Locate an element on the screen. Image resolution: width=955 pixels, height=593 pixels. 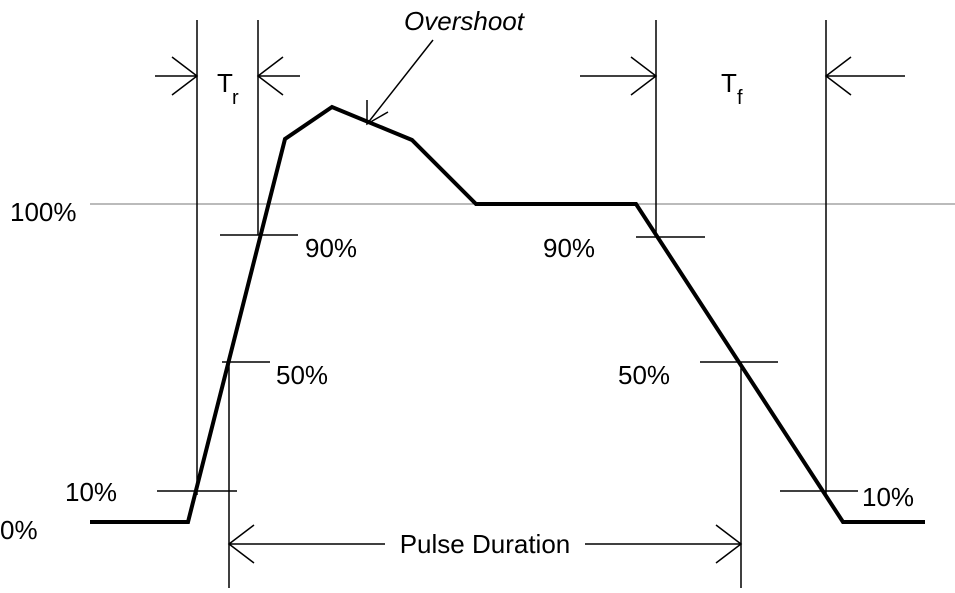
level-10-left-label: 10% is located at coordinates (91, 492).